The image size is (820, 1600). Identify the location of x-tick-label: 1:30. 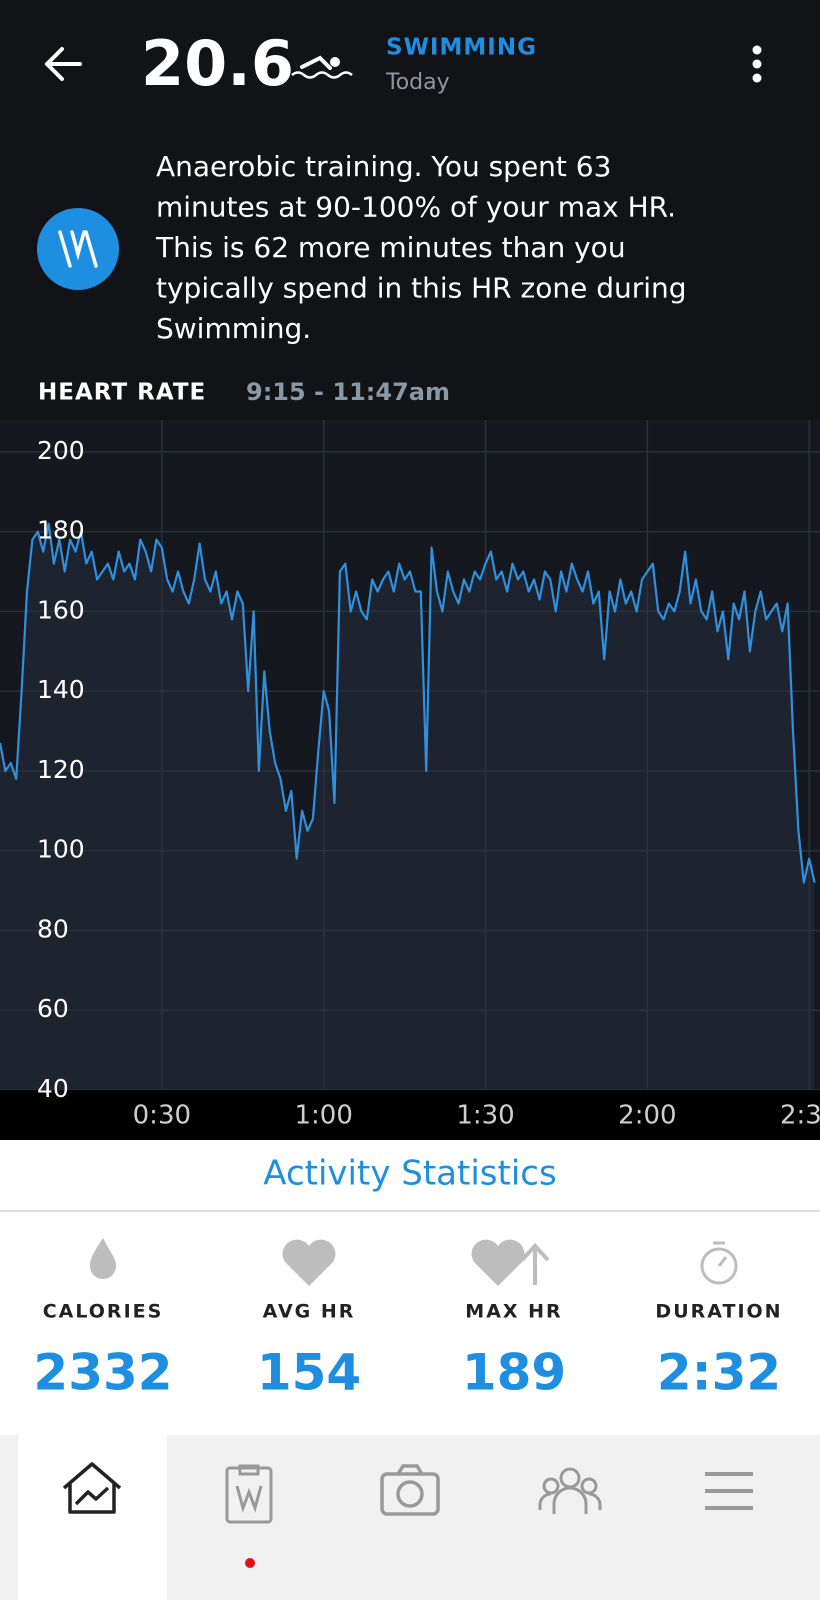
(485, 1116).